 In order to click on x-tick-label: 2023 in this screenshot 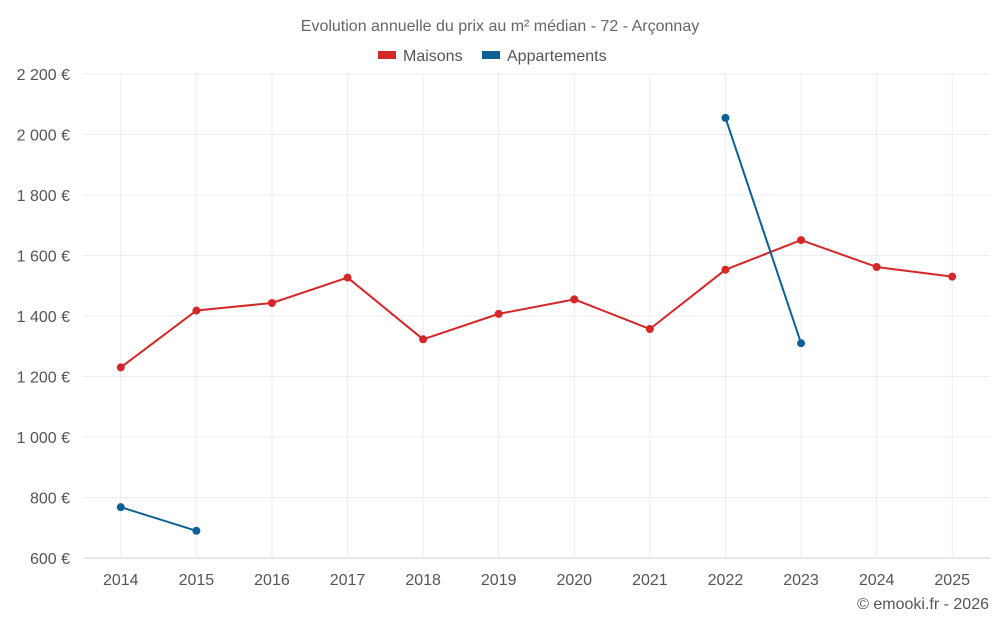, I will do `click(801, 580)`.